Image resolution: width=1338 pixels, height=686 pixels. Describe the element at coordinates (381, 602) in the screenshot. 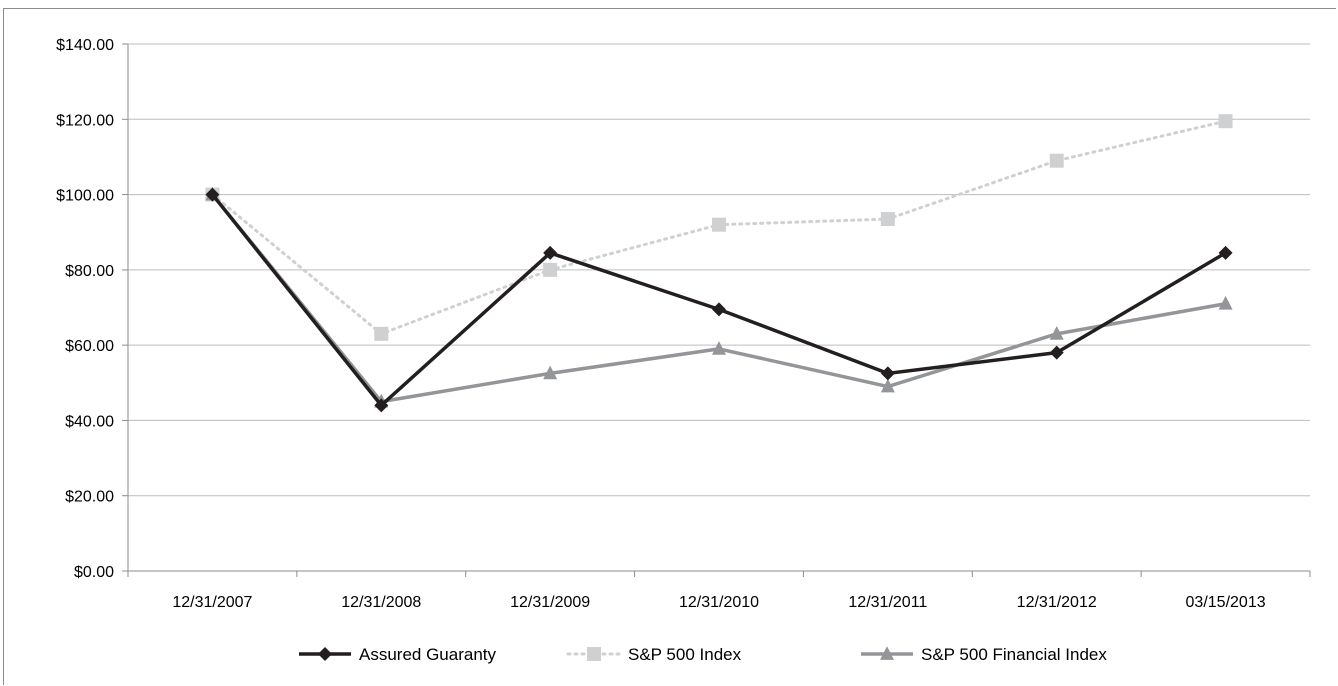

I see `x-tick-label: 12/31/2008` at that location.